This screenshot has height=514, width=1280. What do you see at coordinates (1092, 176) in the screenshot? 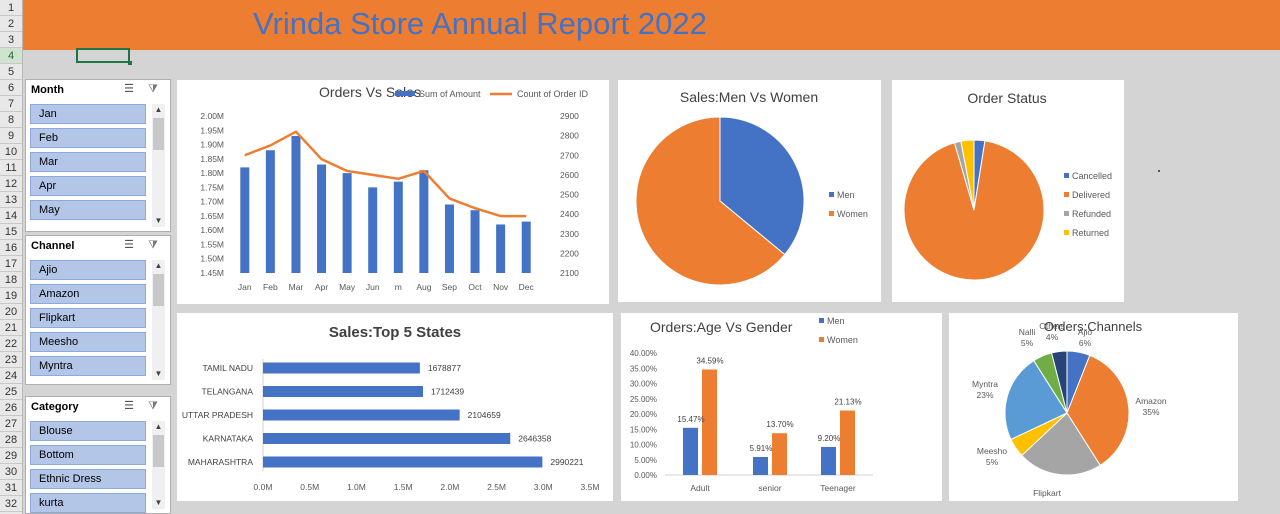
I see `legend-label: Cancelled` at bounding box center [1092, 176].